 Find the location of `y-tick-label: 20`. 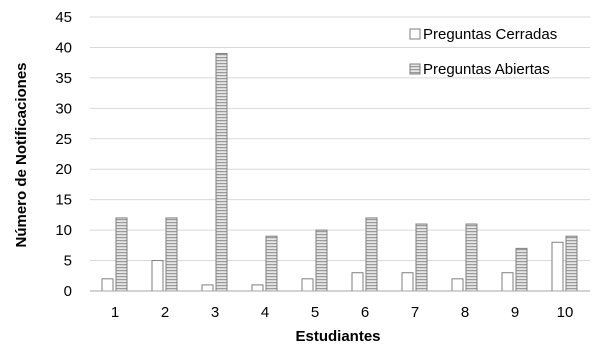

y-tick-label: 20 is located at coordinates (63, 169).